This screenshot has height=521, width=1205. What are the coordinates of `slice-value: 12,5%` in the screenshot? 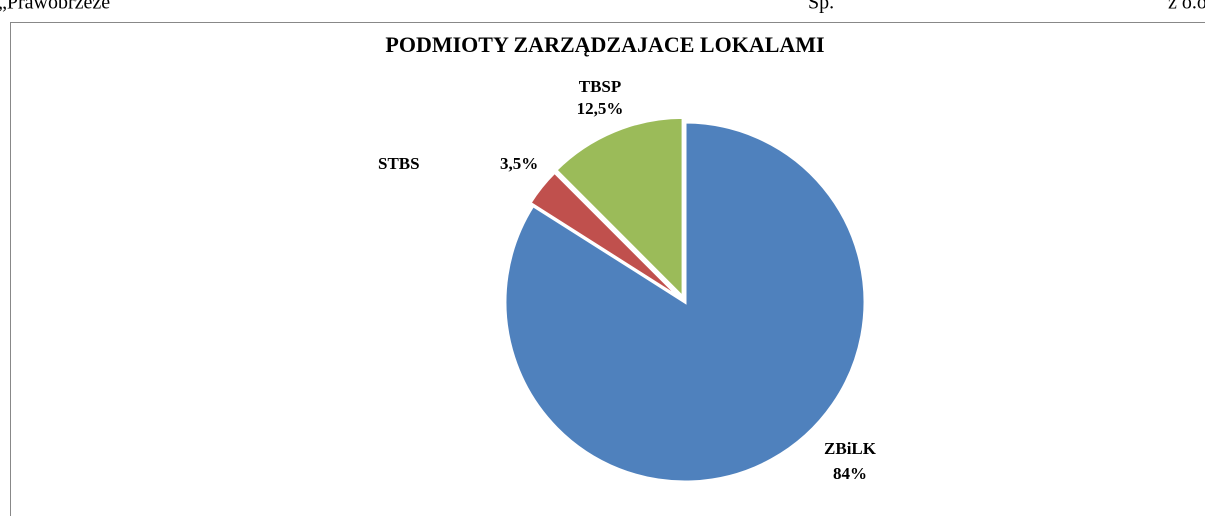 It's located at (600, 108).